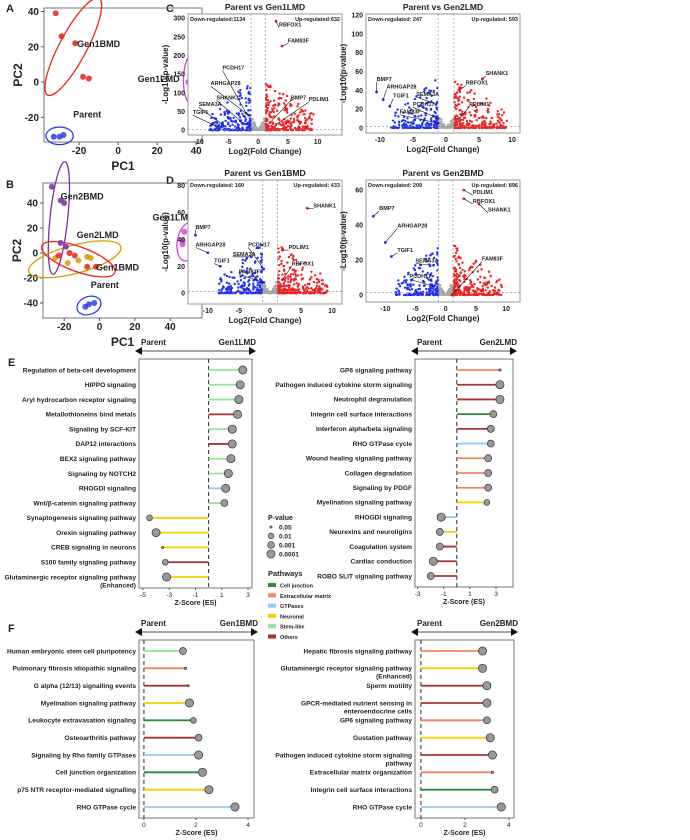 This screenshot has width=690, height=840. Describe the element at coordinates (364, 429) in the screenshot. I see `pathway-label: Interferon alpha/beta signaling` at that location.